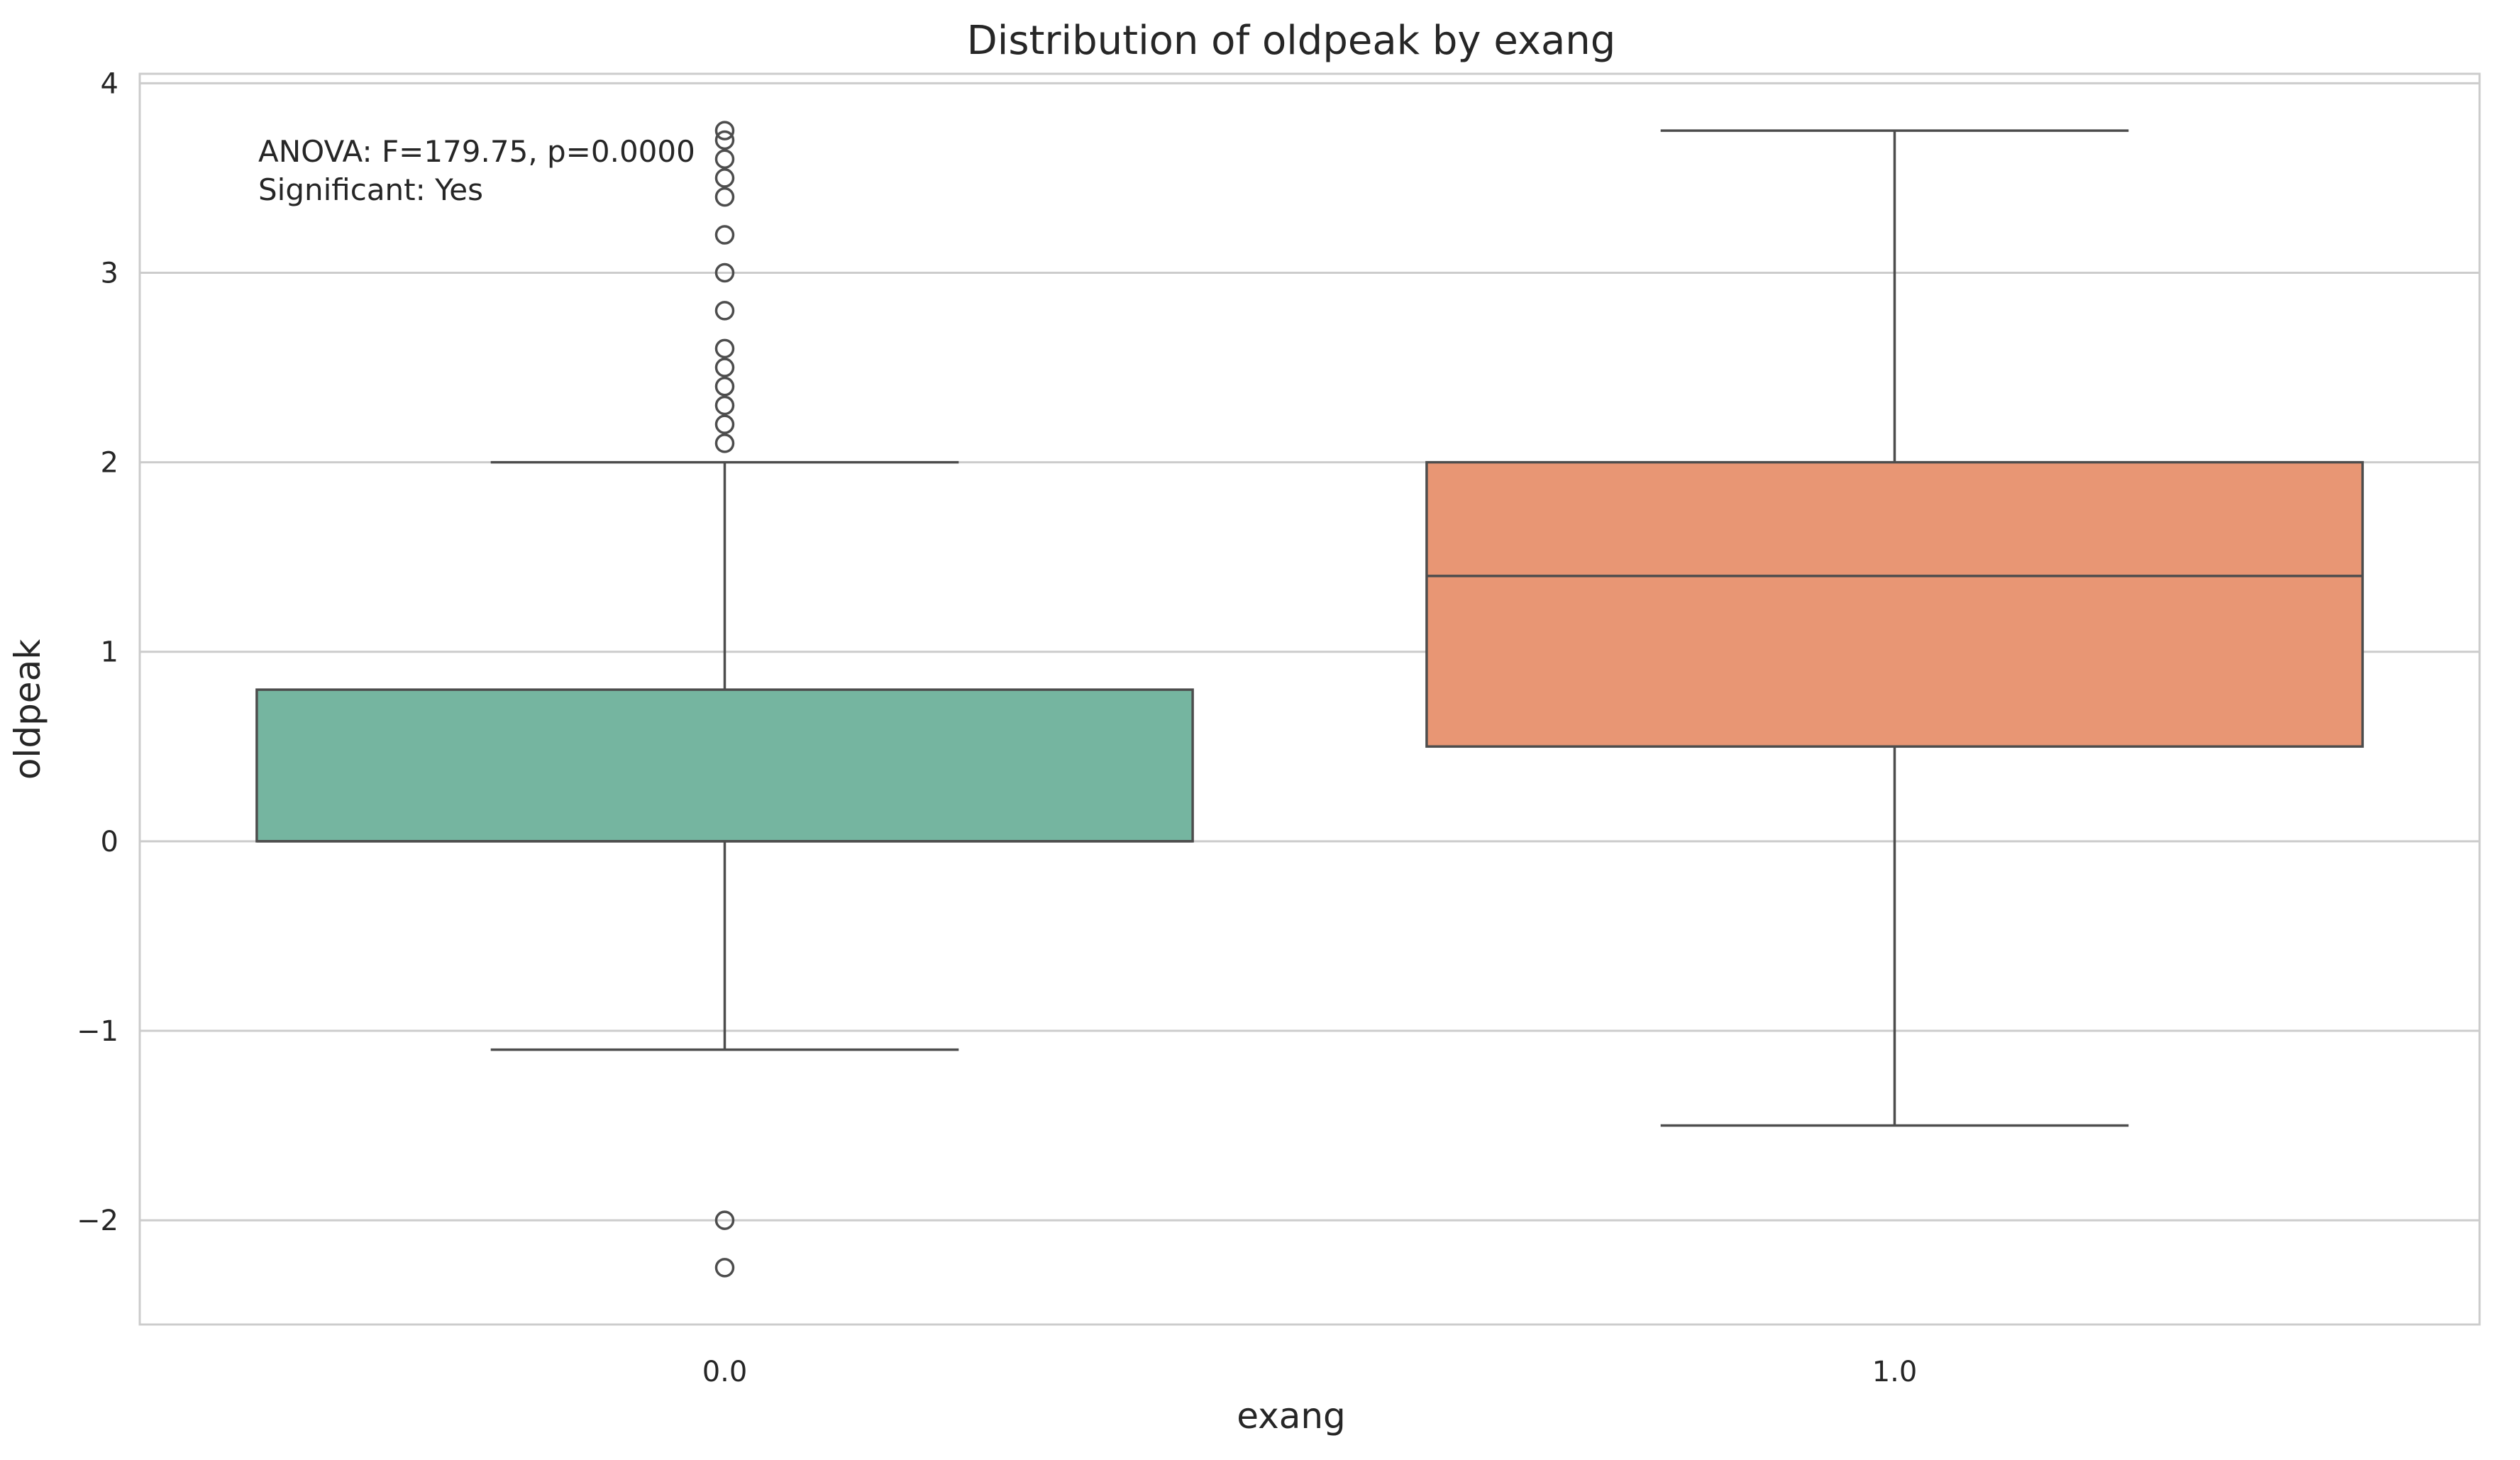 The image size is (2520, 1460). Describe the element at coordinates (28, 709) in the screenshot. I see `y-axis-label: oldpeak` at that location.